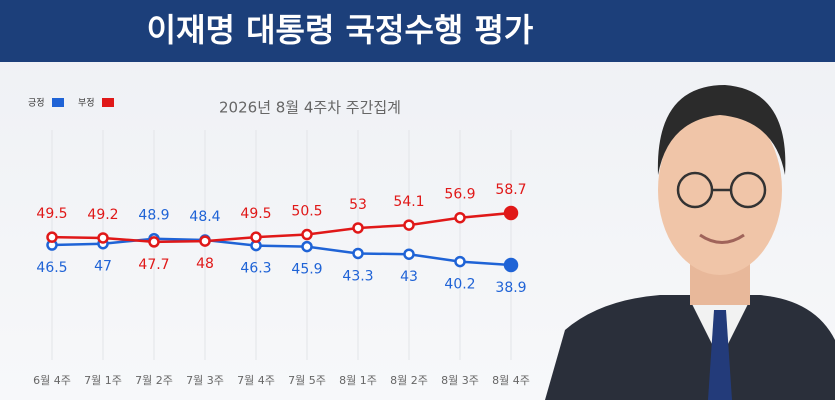 The image size is (835, 400). I want to click on x-tick-label: 8월 1주, so click(358, 380).